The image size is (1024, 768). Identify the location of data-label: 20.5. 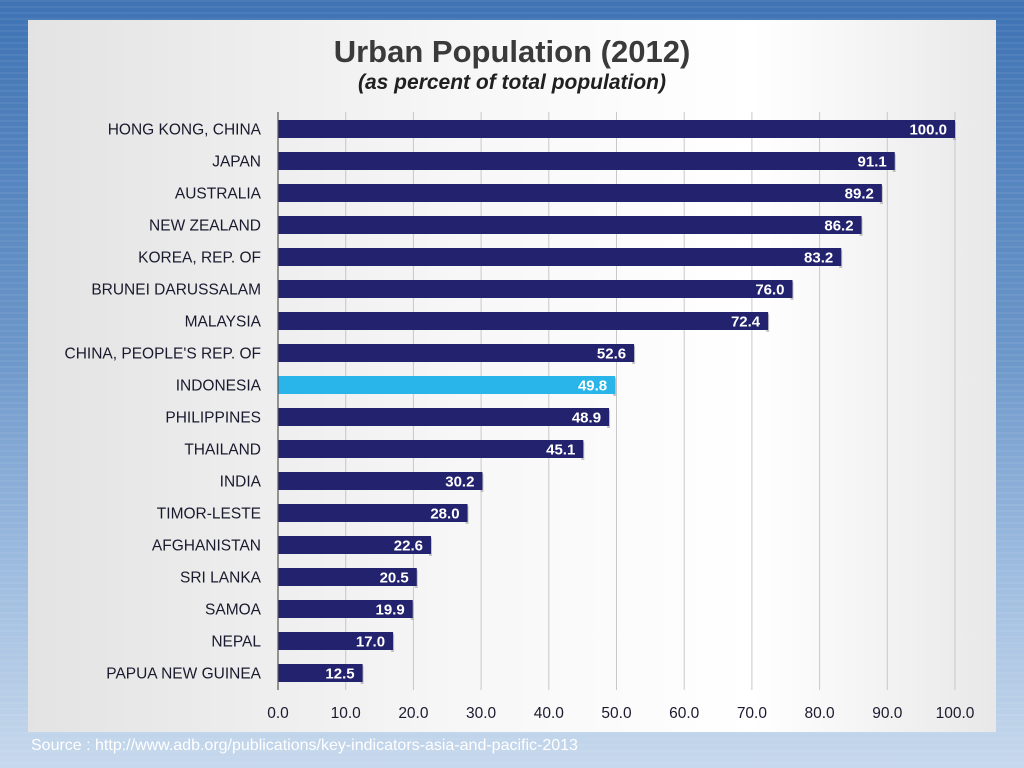
(394, 578).